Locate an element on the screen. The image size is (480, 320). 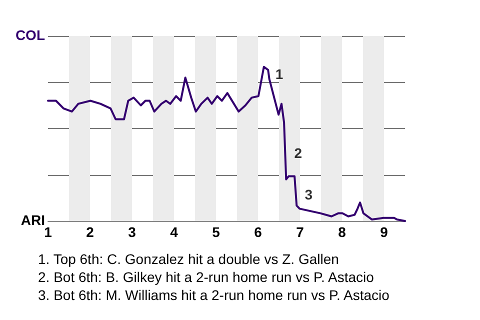
x-tick-label: 6 is located at coordinates (258, 232).